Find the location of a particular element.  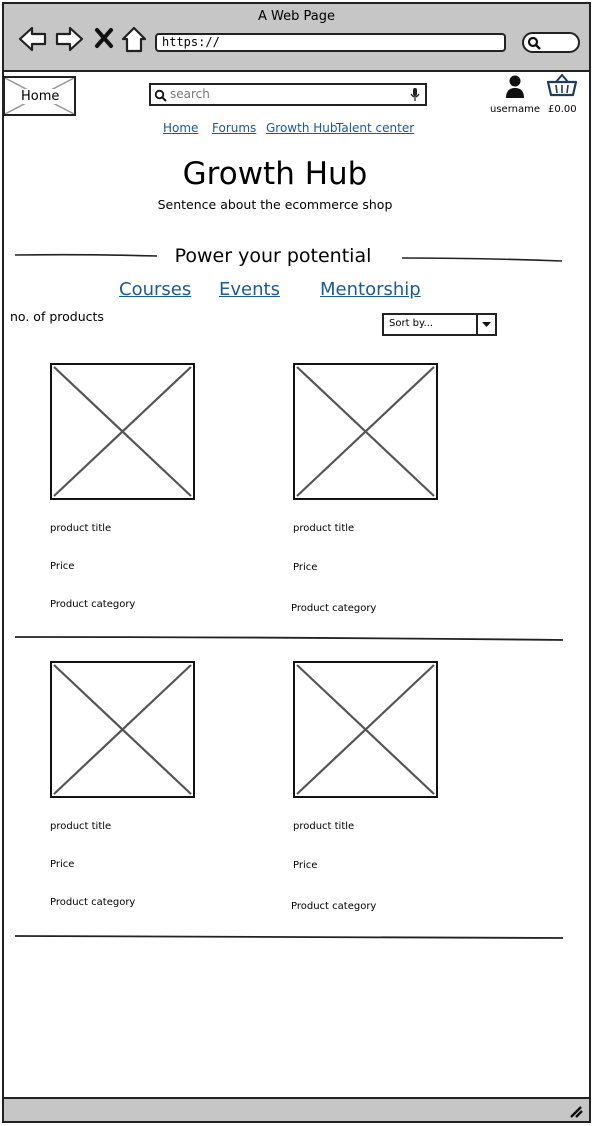

chevron-down-icon is located at coordinates (486, 324).